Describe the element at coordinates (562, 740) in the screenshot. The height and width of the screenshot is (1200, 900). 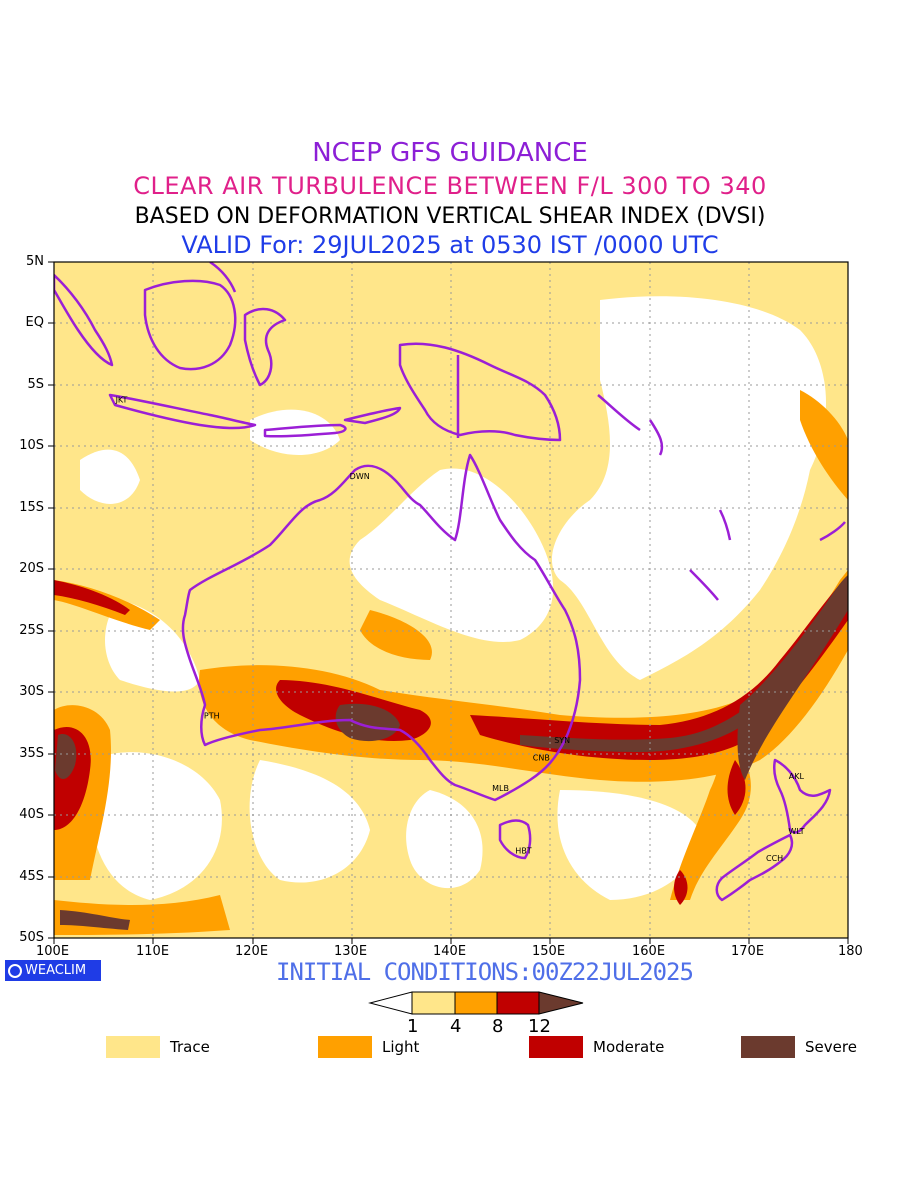
I see `station-label: SYN` at that location.